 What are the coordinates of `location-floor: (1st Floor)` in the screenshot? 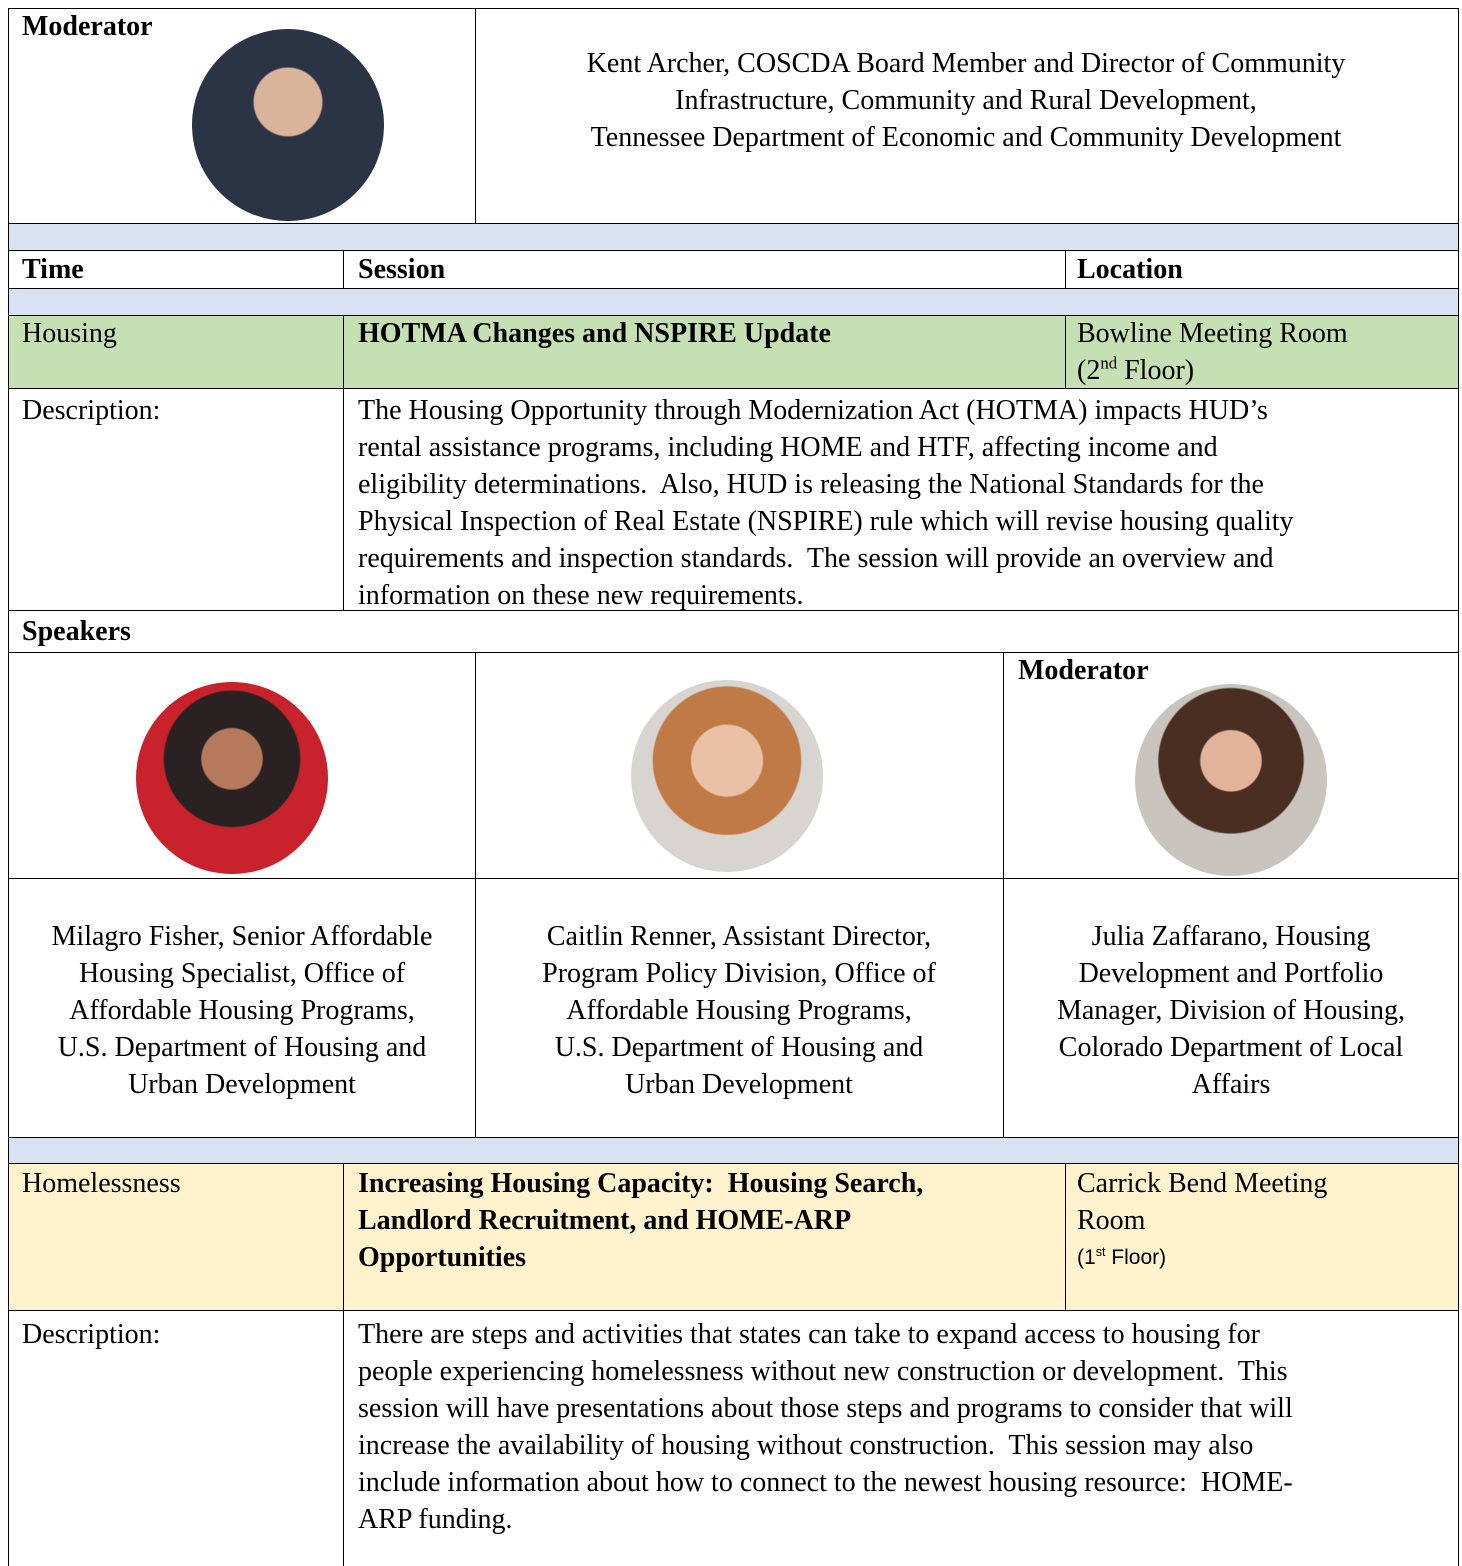 It's located at (1121, 1257).